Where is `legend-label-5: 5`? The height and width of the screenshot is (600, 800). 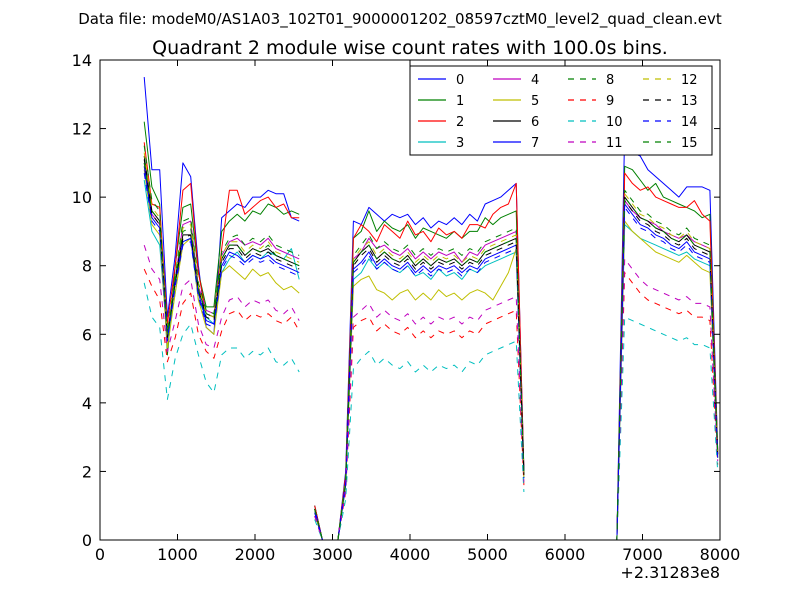
legend-label-5: 5 is located at coordinates (535, 101).